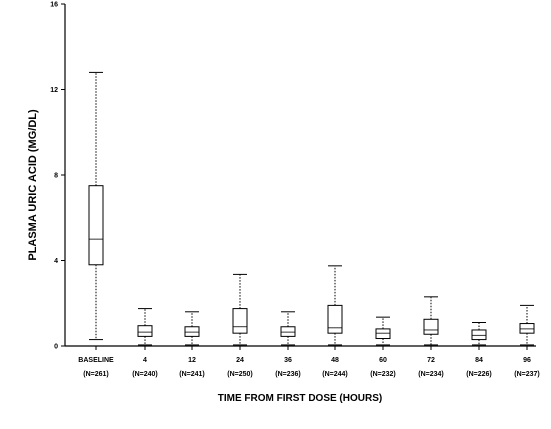 This screenshot has height=429, width=551. What do you see at coordinates (56, 347) in the screenshot?
I see `y-tick-label: 0` at bounding box center [56, 347].